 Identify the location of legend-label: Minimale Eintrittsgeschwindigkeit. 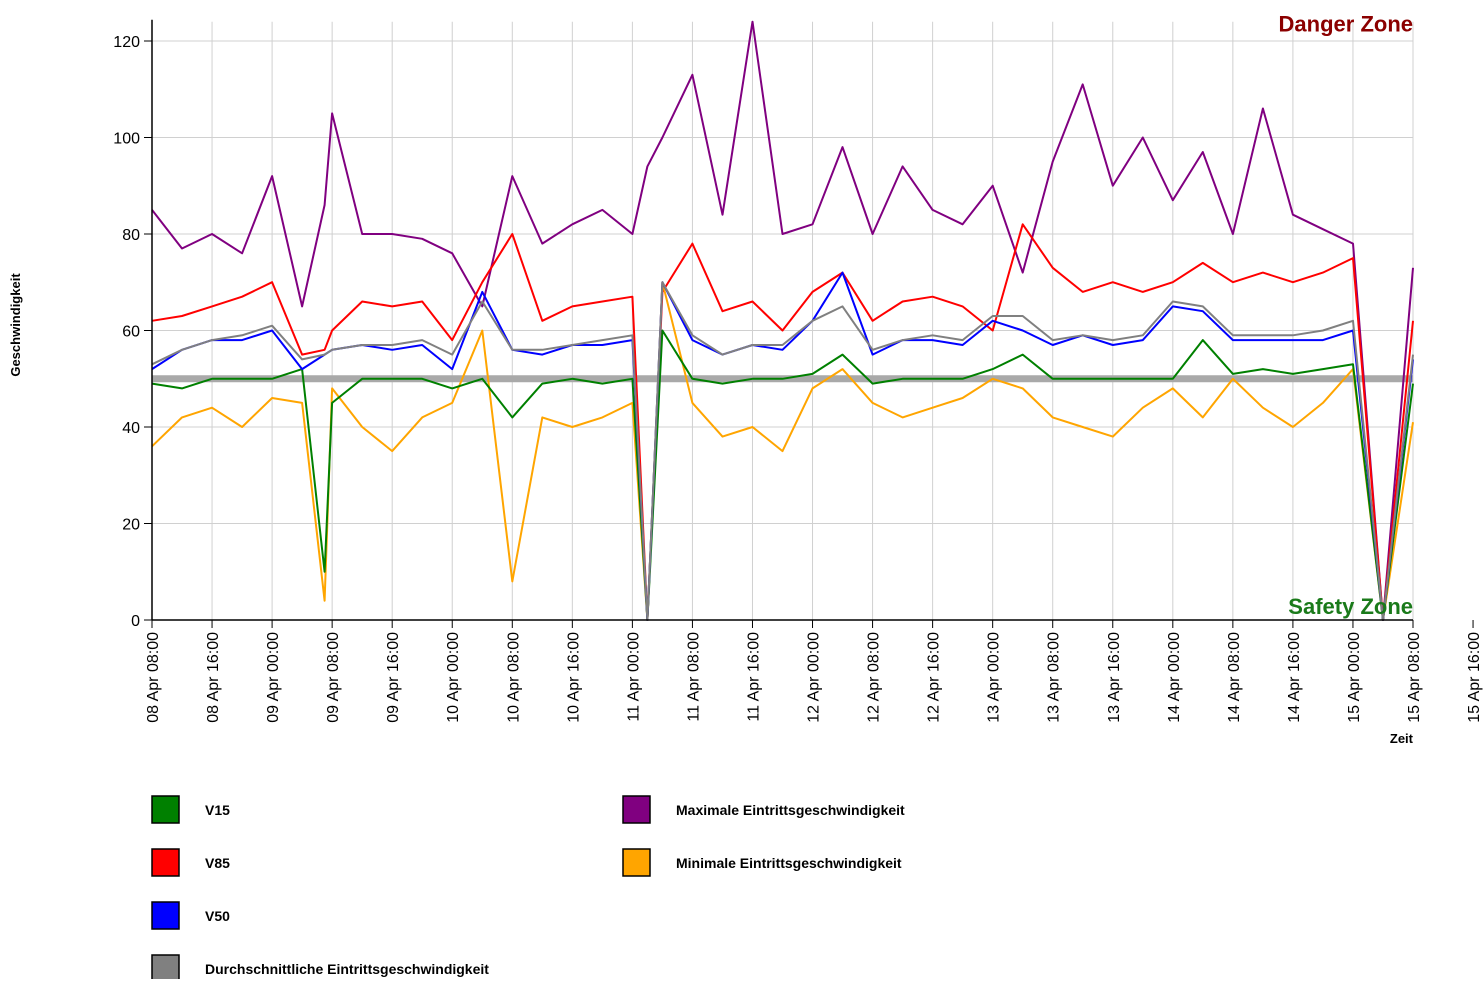
(789, 863).